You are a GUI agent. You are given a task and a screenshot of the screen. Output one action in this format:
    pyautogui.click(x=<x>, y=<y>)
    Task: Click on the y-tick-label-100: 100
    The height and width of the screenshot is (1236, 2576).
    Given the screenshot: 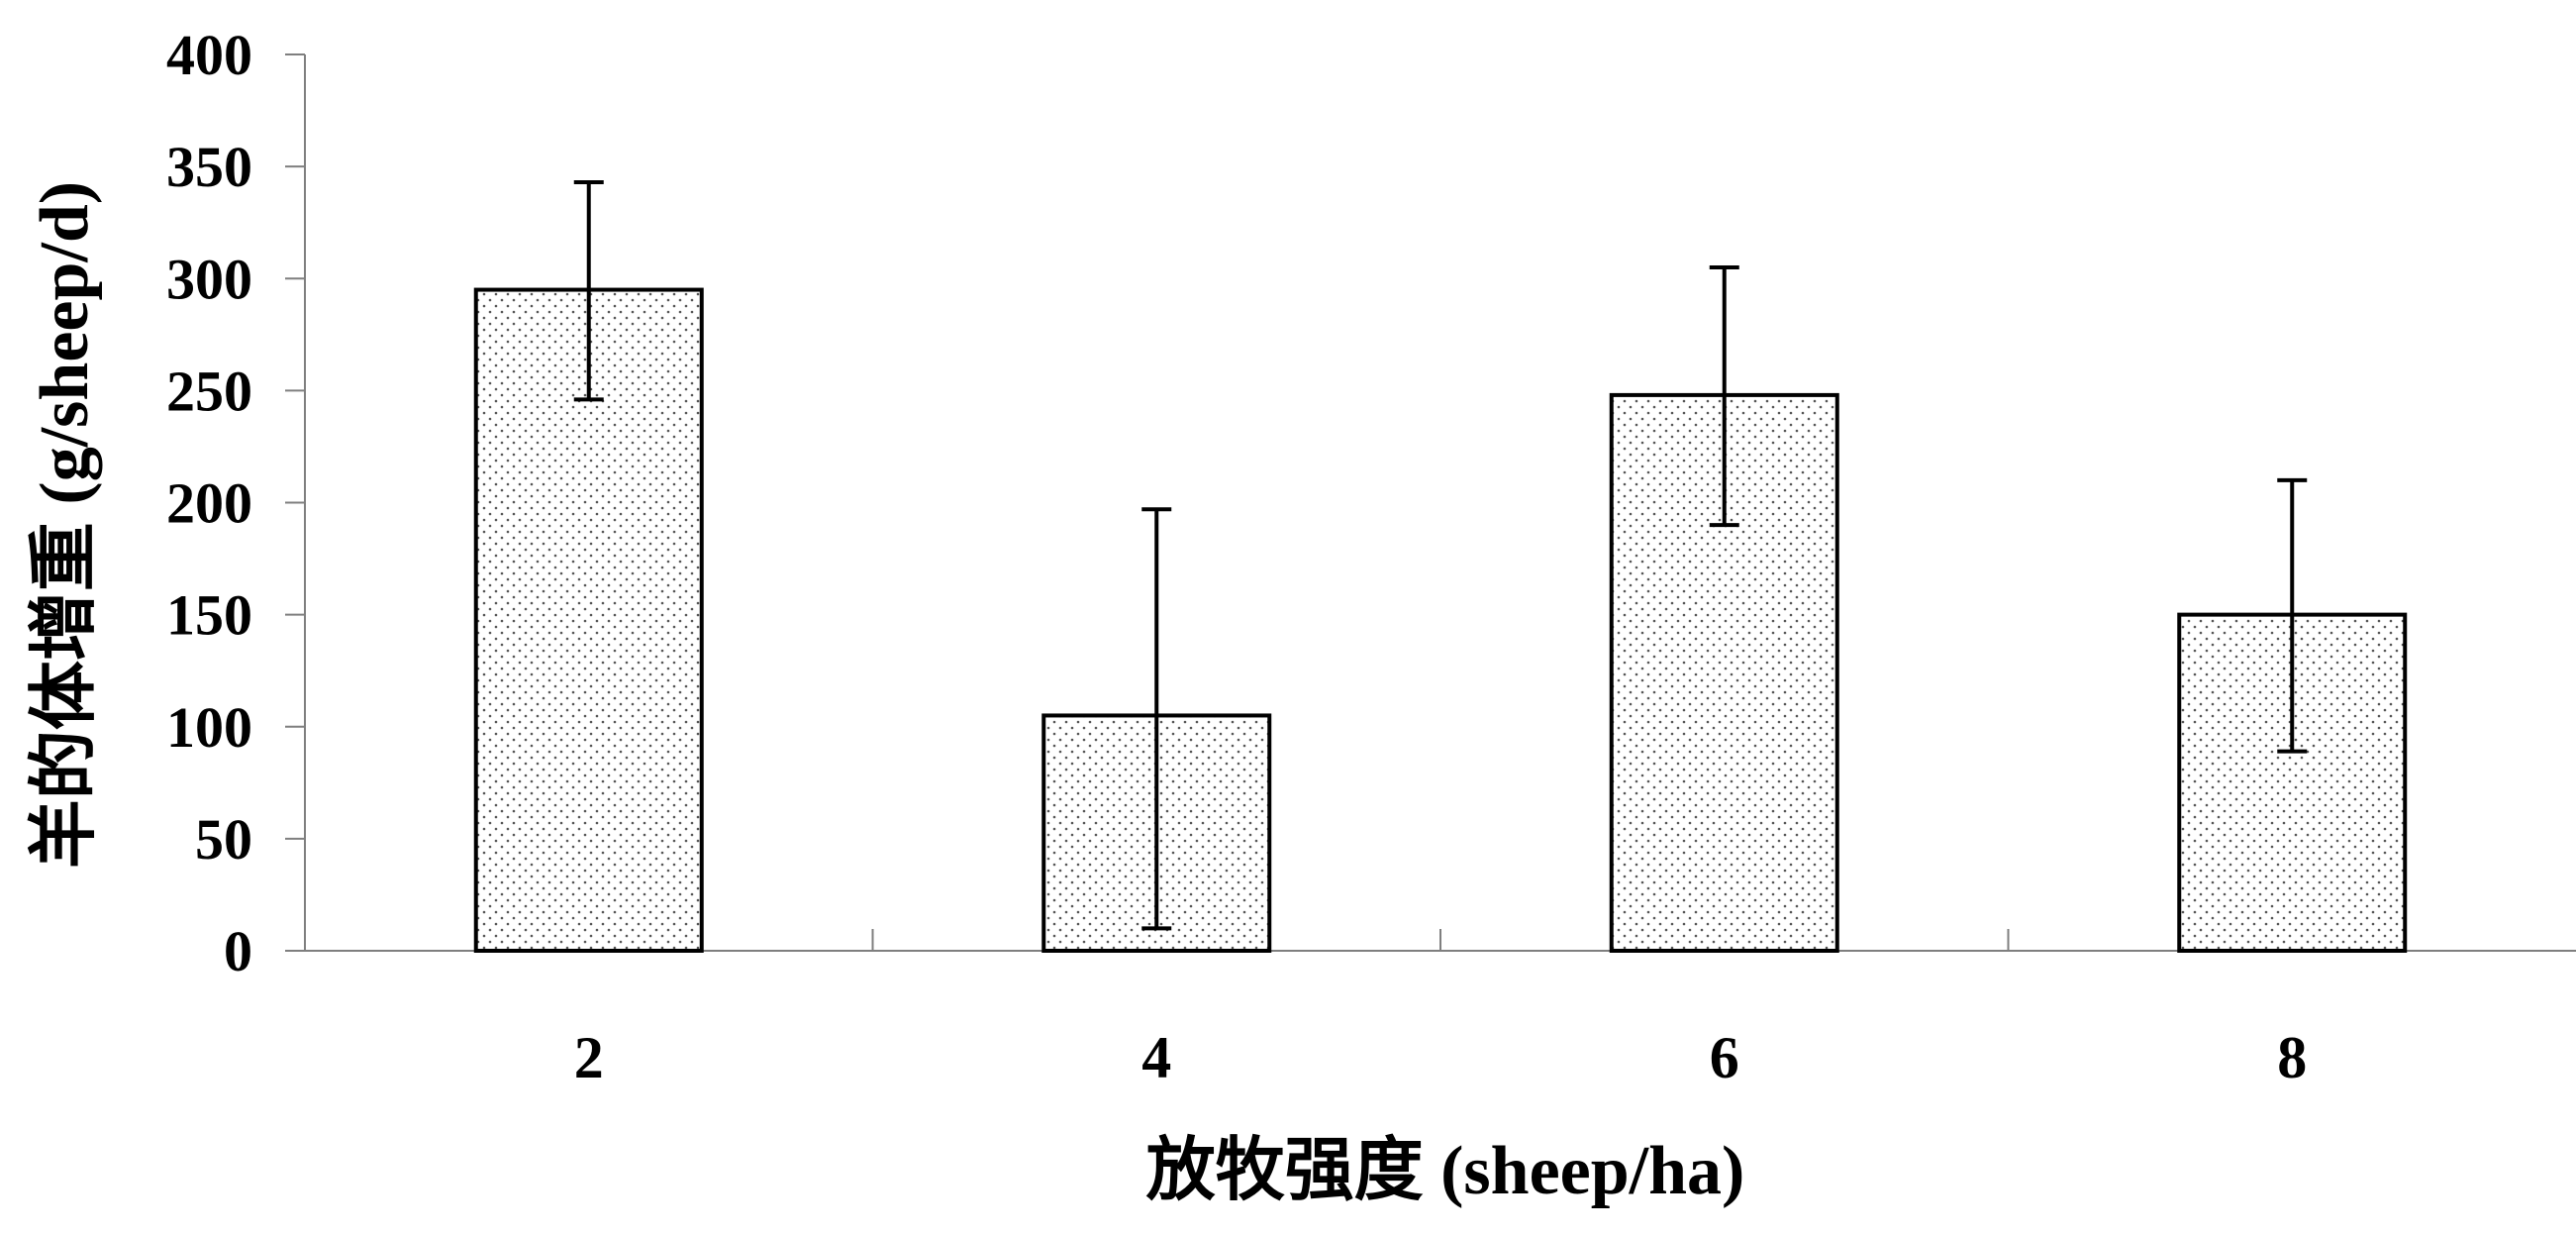 What is the action you would take?
    pyautogui.click(x=209, y=727)
    